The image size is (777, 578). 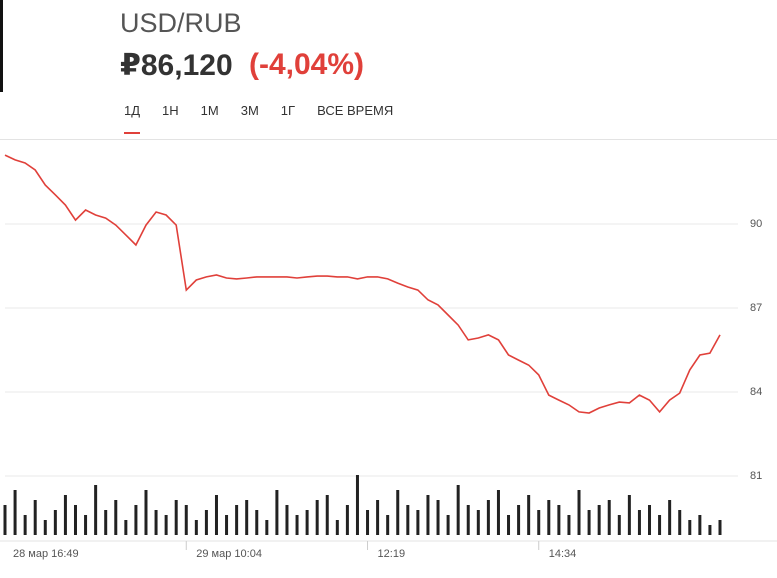 What do you see at coordinates (269, 118) in the screenshot?
I see `tabs: 1Д 1Н 1М 3М 1Г ВСЕ ВРЕМЯ` at bounding box center [269, 118].